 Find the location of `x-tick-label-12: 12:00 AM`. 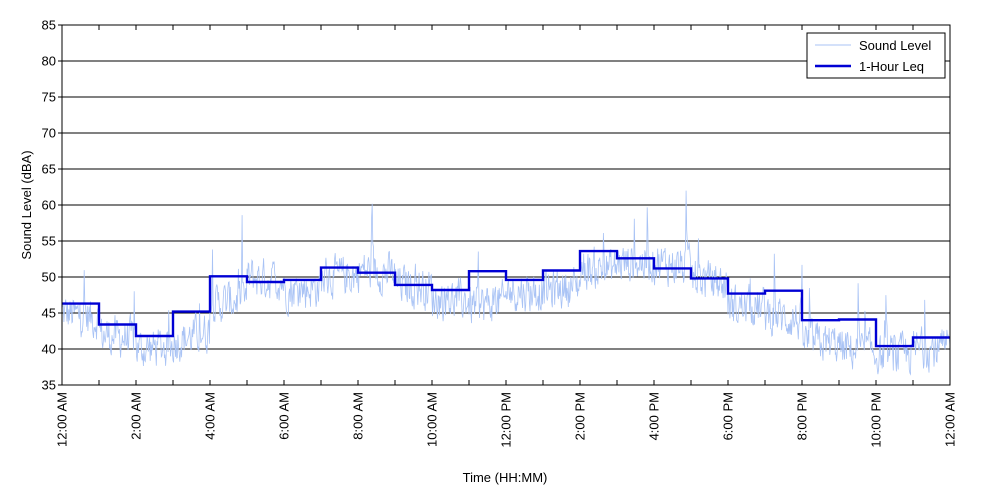

x-tick-label-12: 12:00 AM is located at coordinates (950, 419).